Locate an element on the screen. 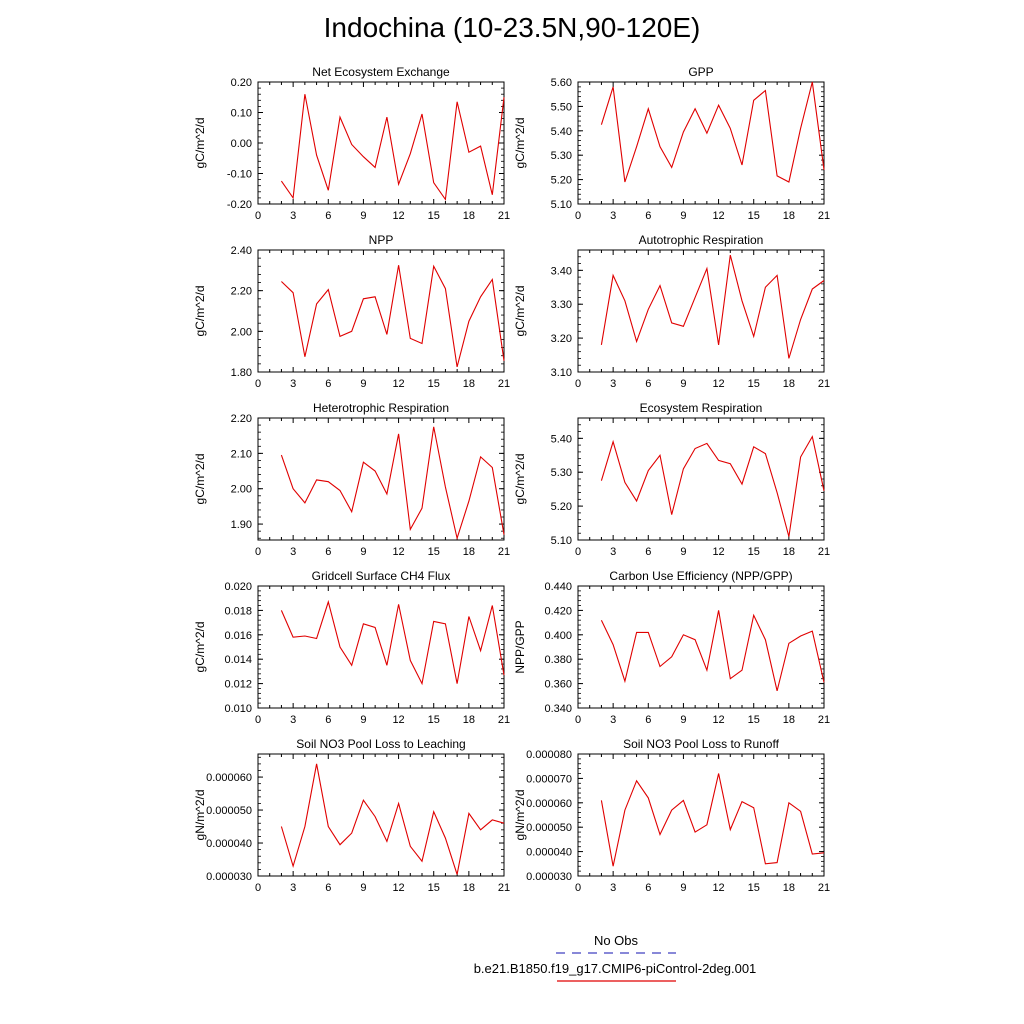 The image size is (1024, 1024). y-tick-label: 0.018 is located at coordinates (238, 611).